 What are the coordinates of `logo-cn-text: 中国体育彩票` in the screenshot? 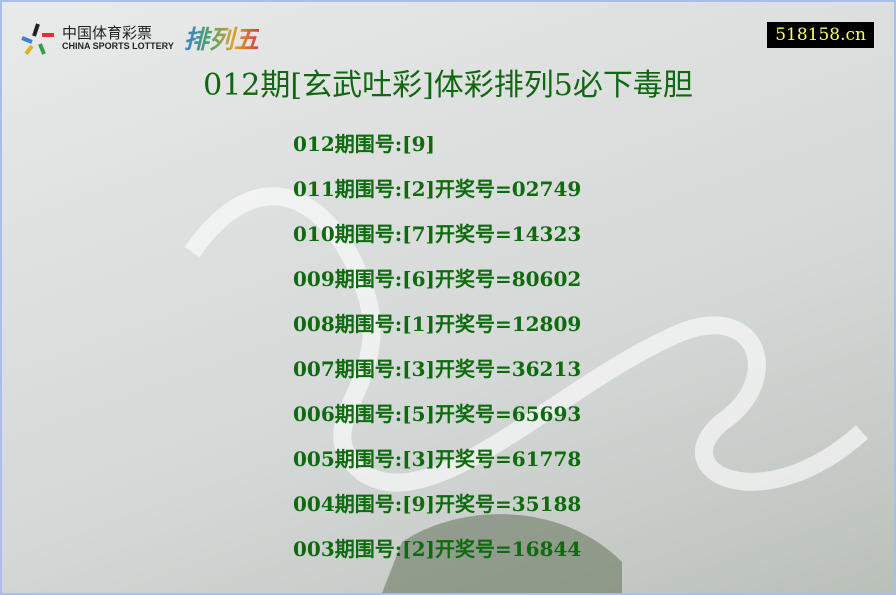 It's located at (107, 33).